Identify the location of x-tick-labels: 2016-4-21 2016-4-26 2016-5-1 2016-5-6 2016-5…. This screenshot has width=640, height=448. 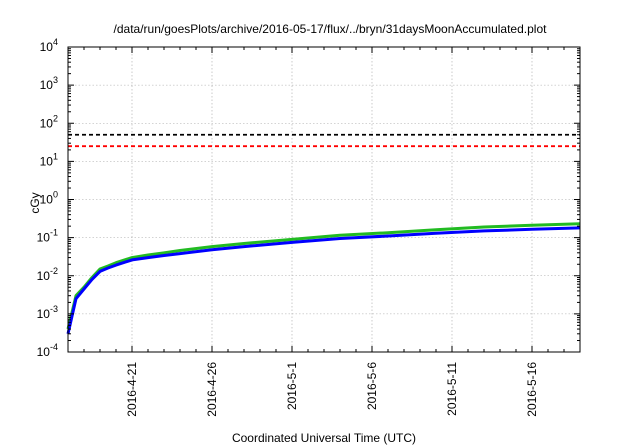
(332, 389).